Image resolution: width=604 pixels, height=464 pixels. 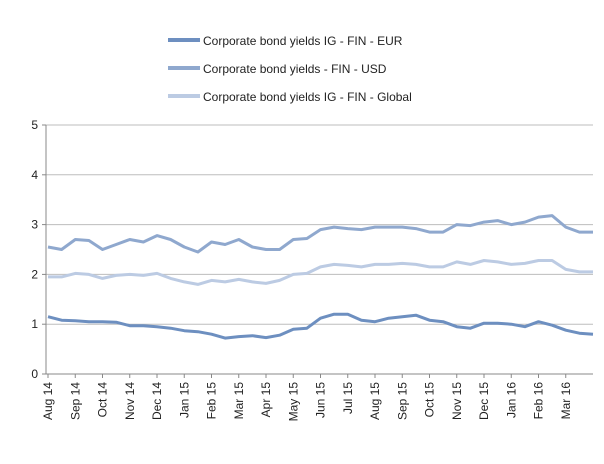 I want to click on y-tick-label: 3, so click(x=34, y=225).